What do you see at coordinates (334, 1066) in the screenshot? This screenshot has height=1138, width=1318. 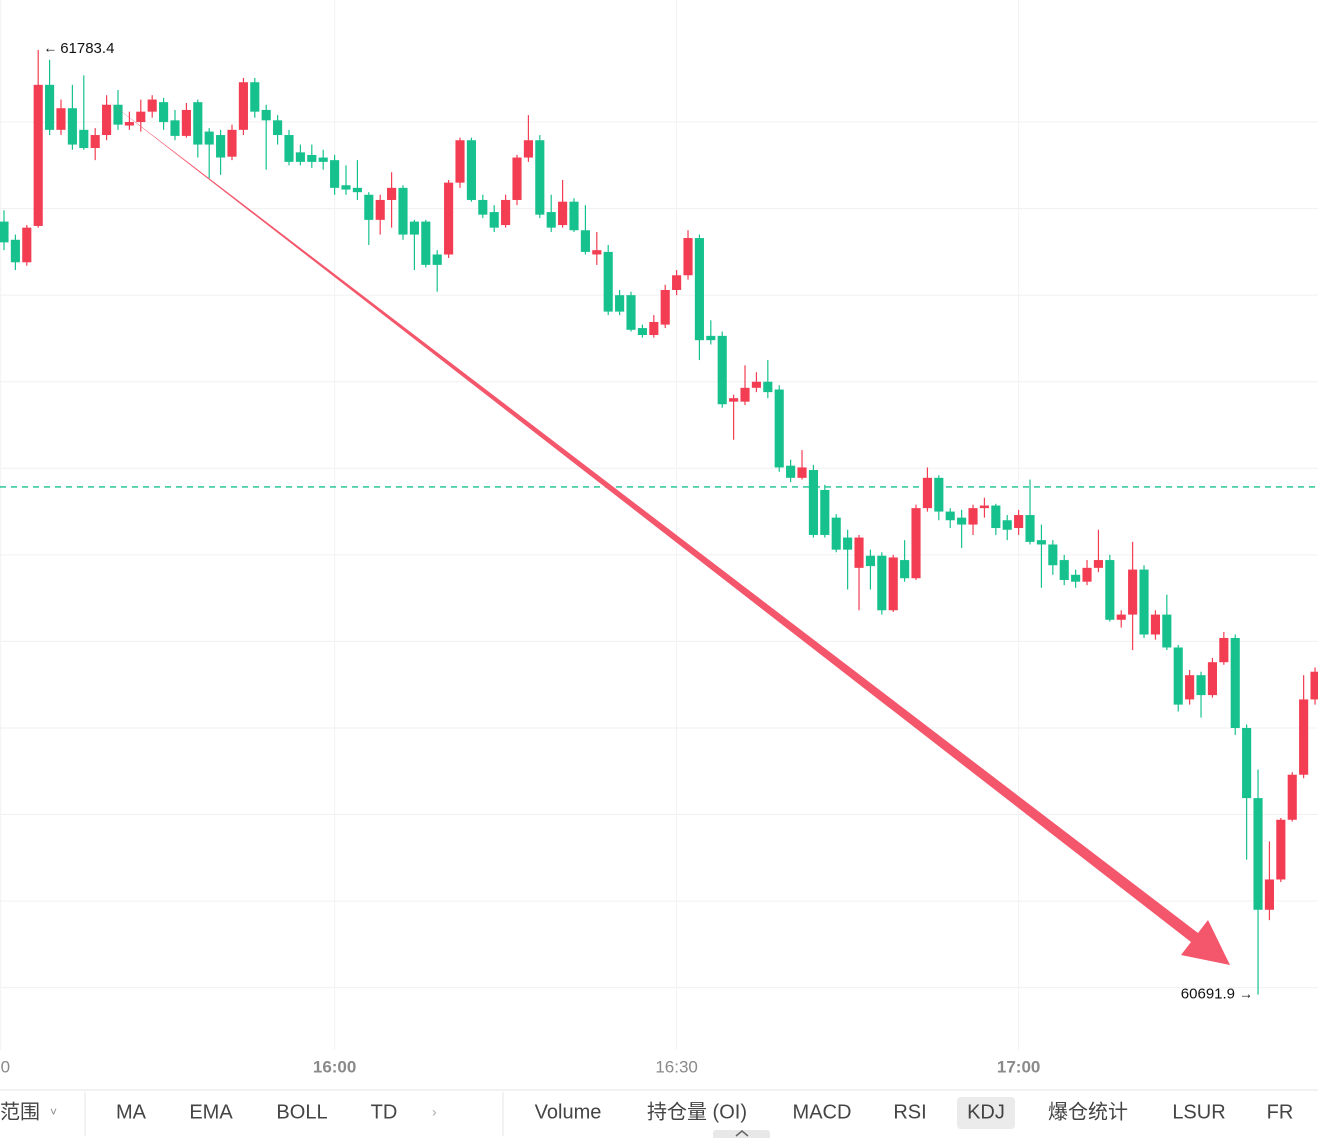 I see `x-tick-label: 16:00` at bounding box center [334, 1066].